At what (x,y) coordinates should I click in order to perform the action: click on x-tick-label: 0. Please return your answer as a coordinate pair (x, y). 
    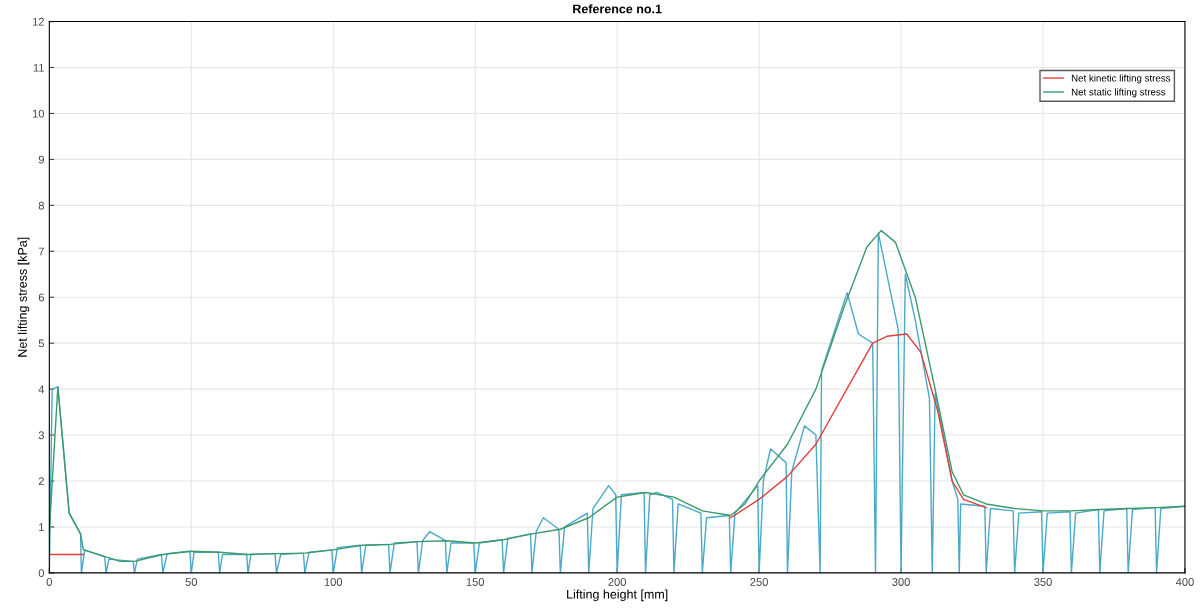
    Looking at the image, I should click on (49, 582).